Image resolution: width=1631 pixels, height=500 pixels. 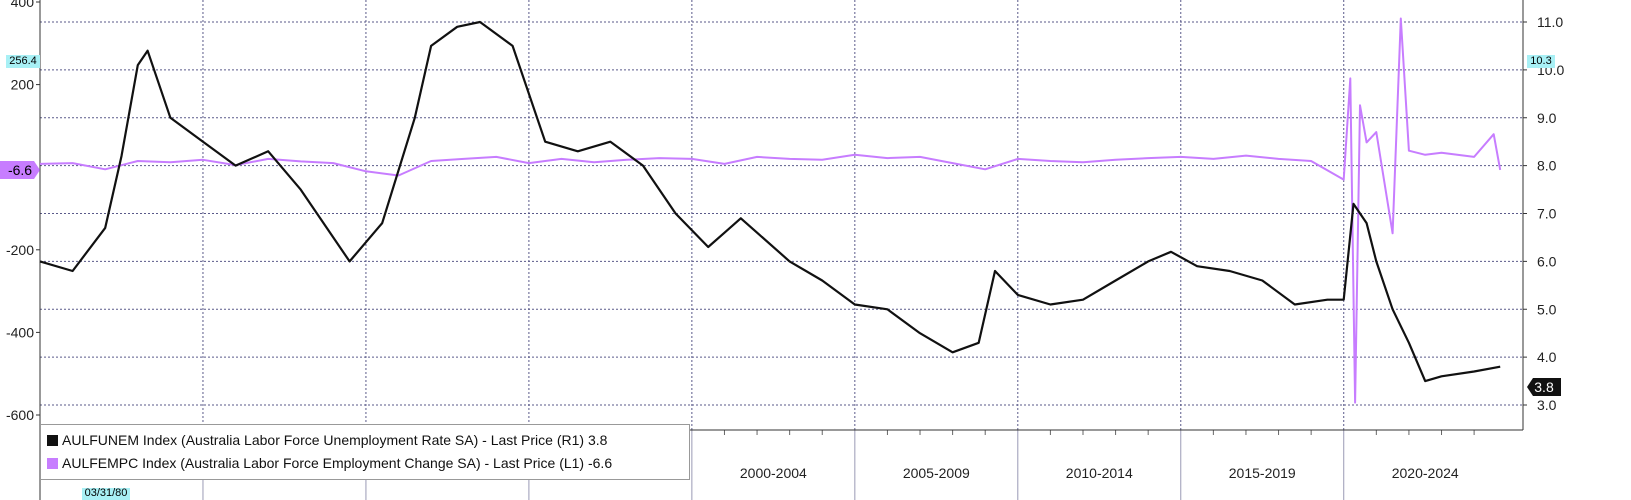 I want to click on right-tick-label: 6.0, so click(x=1547, y=261).